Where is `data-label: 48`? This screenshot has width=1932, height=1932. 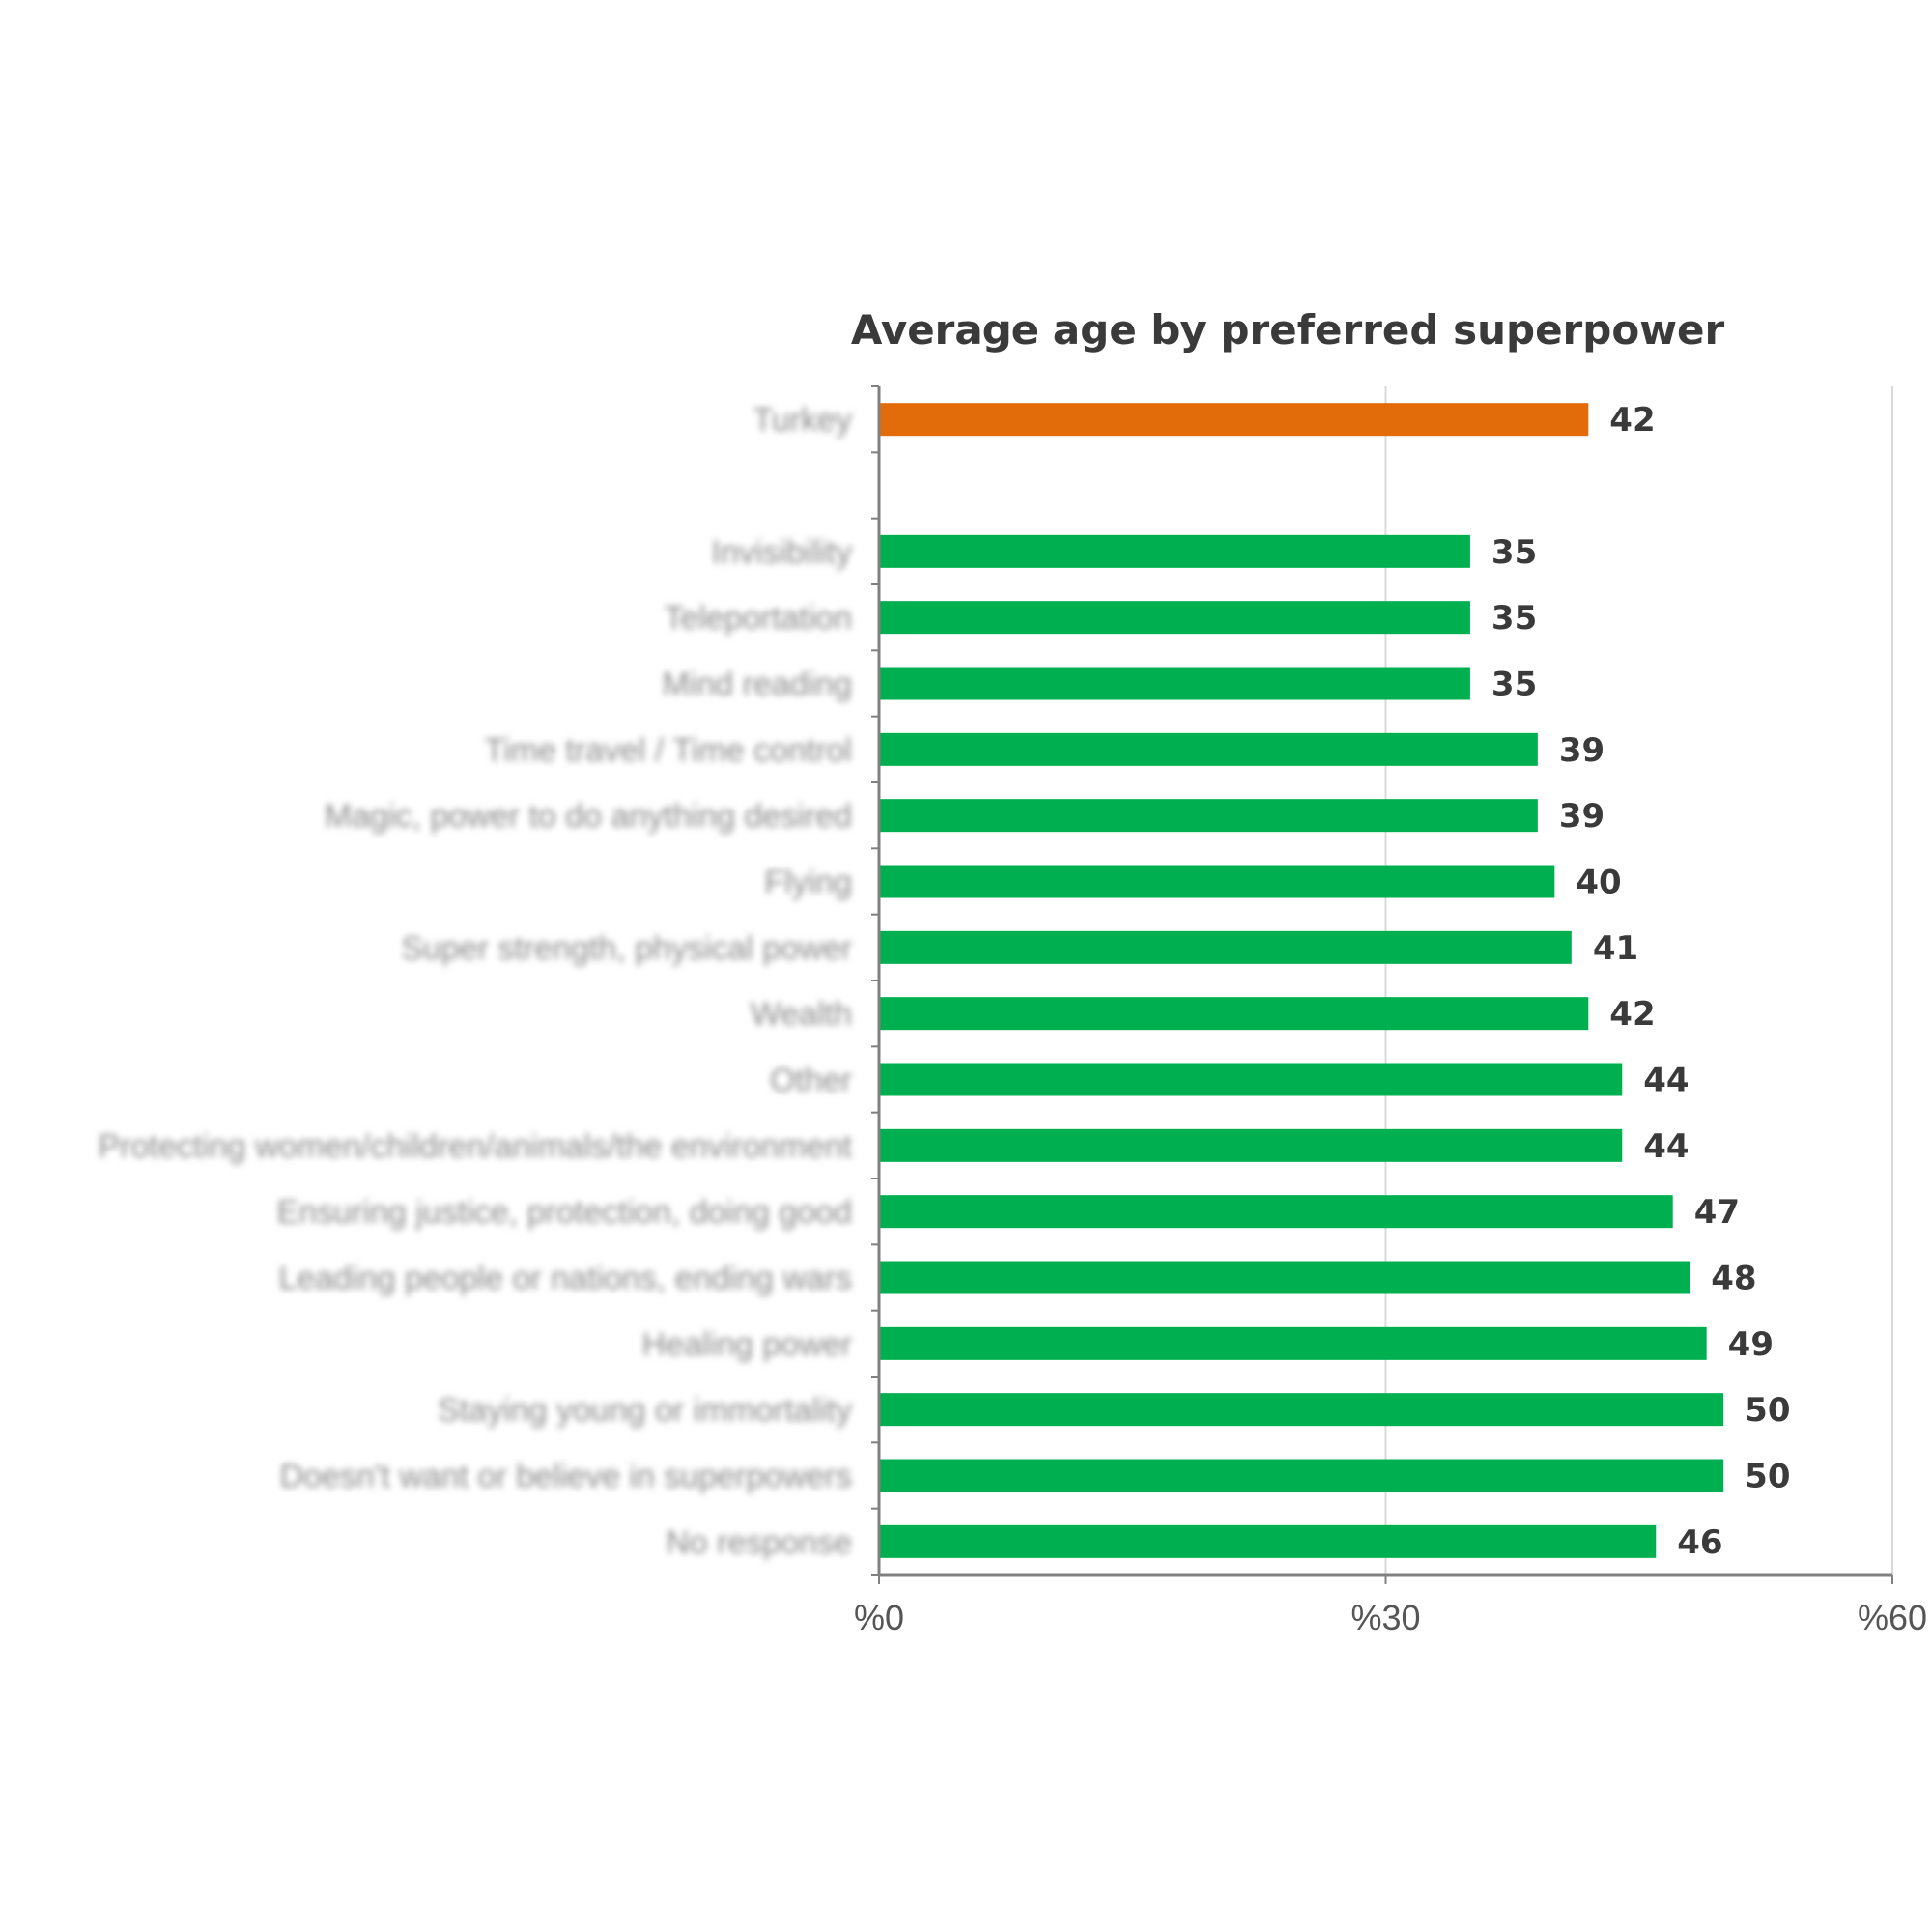 data-label: 48 is located at coordinates (1733, 1279).